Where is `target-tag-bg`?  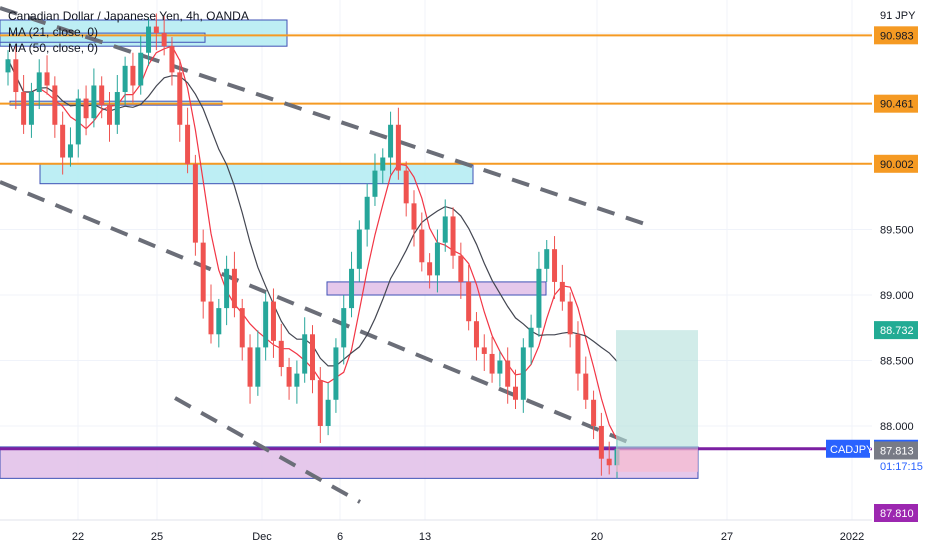
target-tag-bg is located at coordinates (896, 330).